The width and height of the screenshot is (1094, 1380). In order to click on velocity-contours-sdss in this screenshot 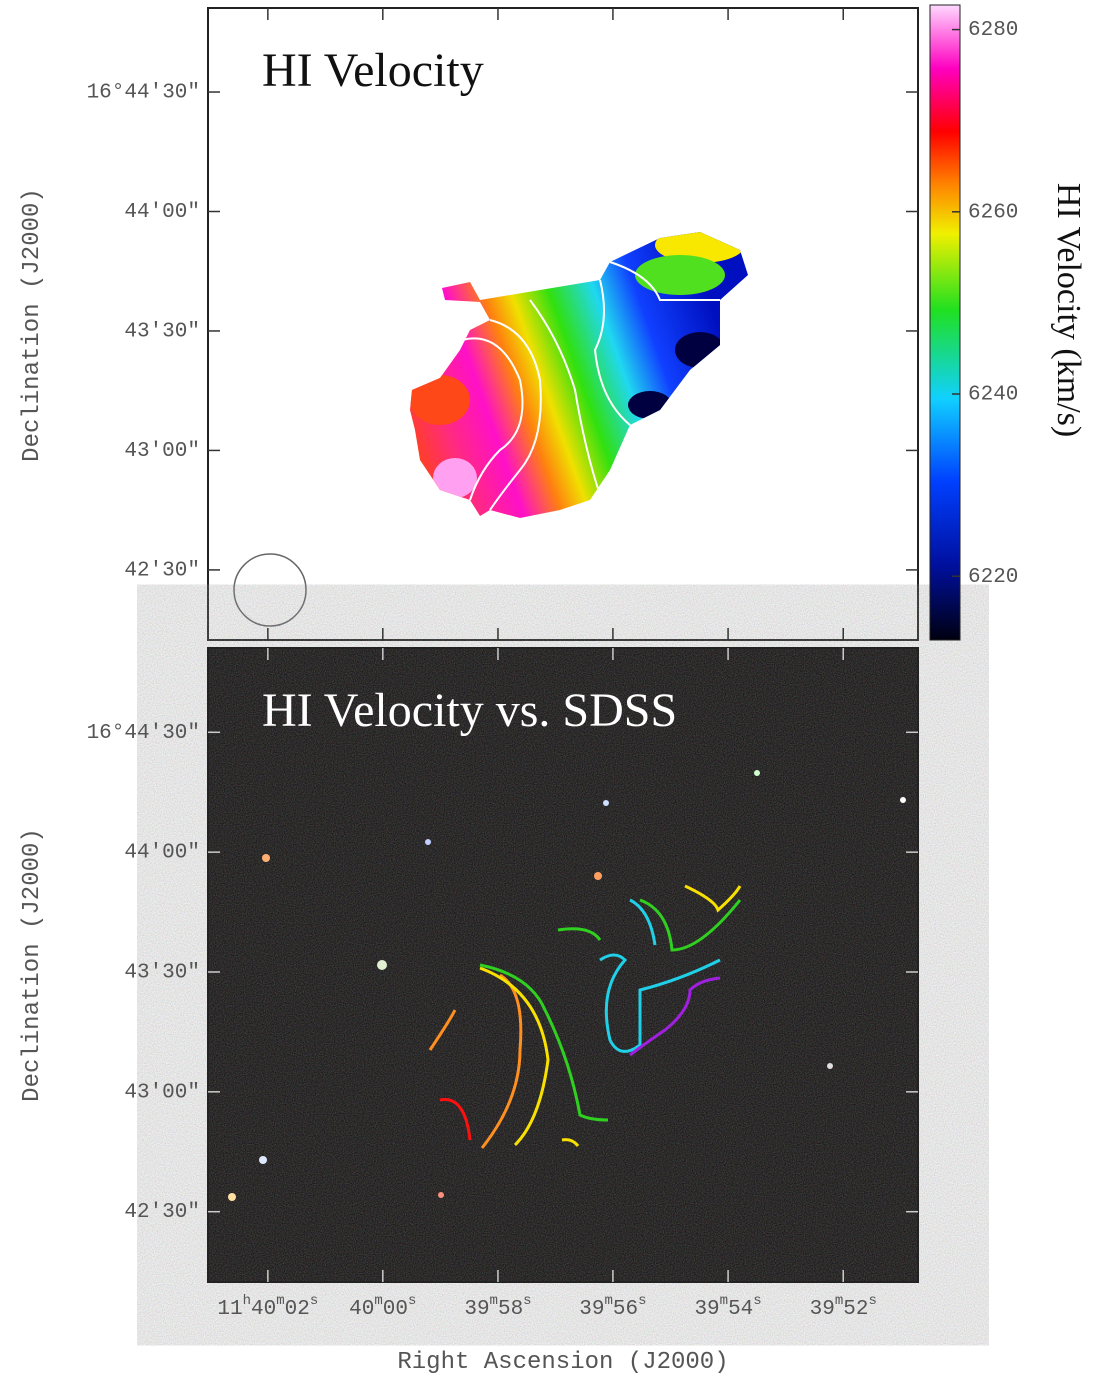, I will do `click(585, 1016)`.